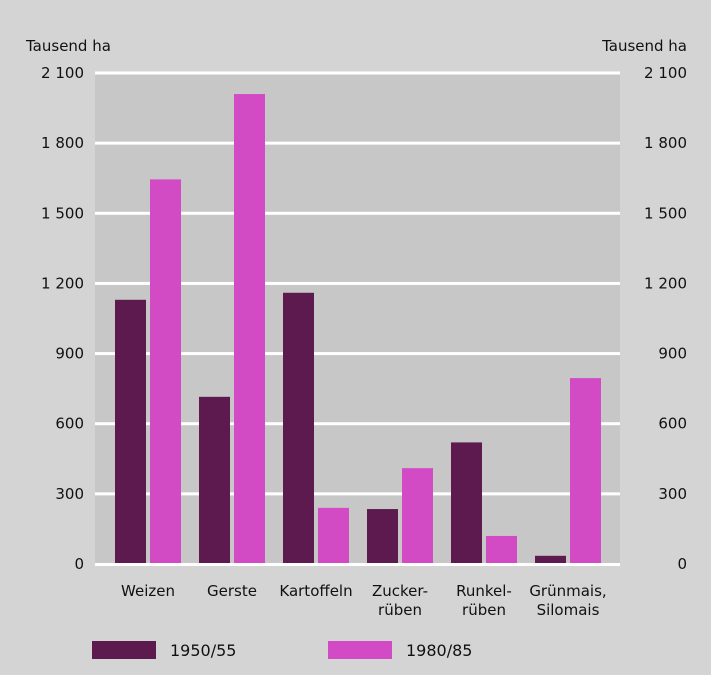 The width and height of the screenshot is (711, 675). Describe the element at coordinates (400, 591) in the screenshot. I see `x-tick-label: Zucker-` at that location.